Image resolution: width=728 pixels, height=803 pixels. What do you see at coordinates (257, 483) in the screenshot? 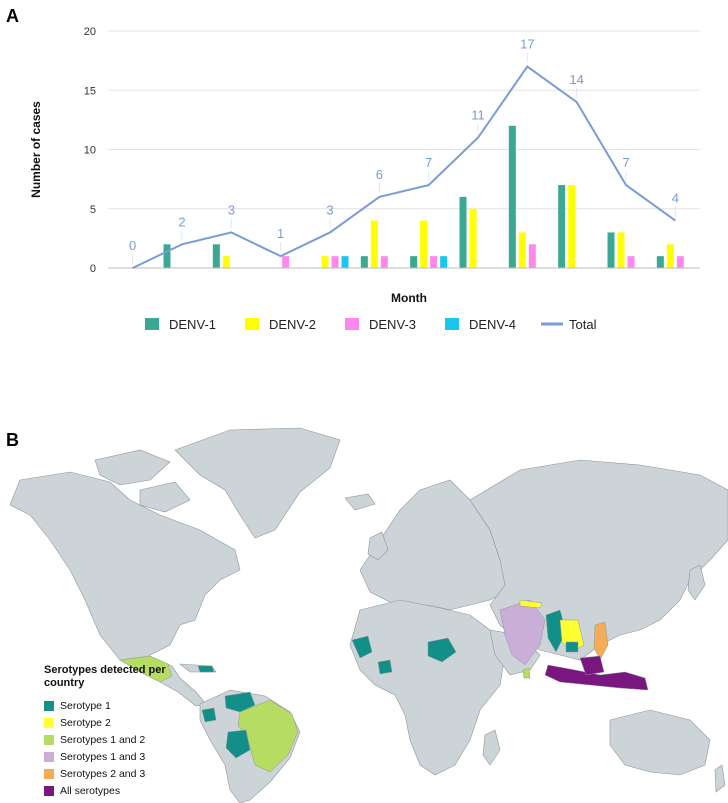
I see `greenland` at bounding box center [257, 483].